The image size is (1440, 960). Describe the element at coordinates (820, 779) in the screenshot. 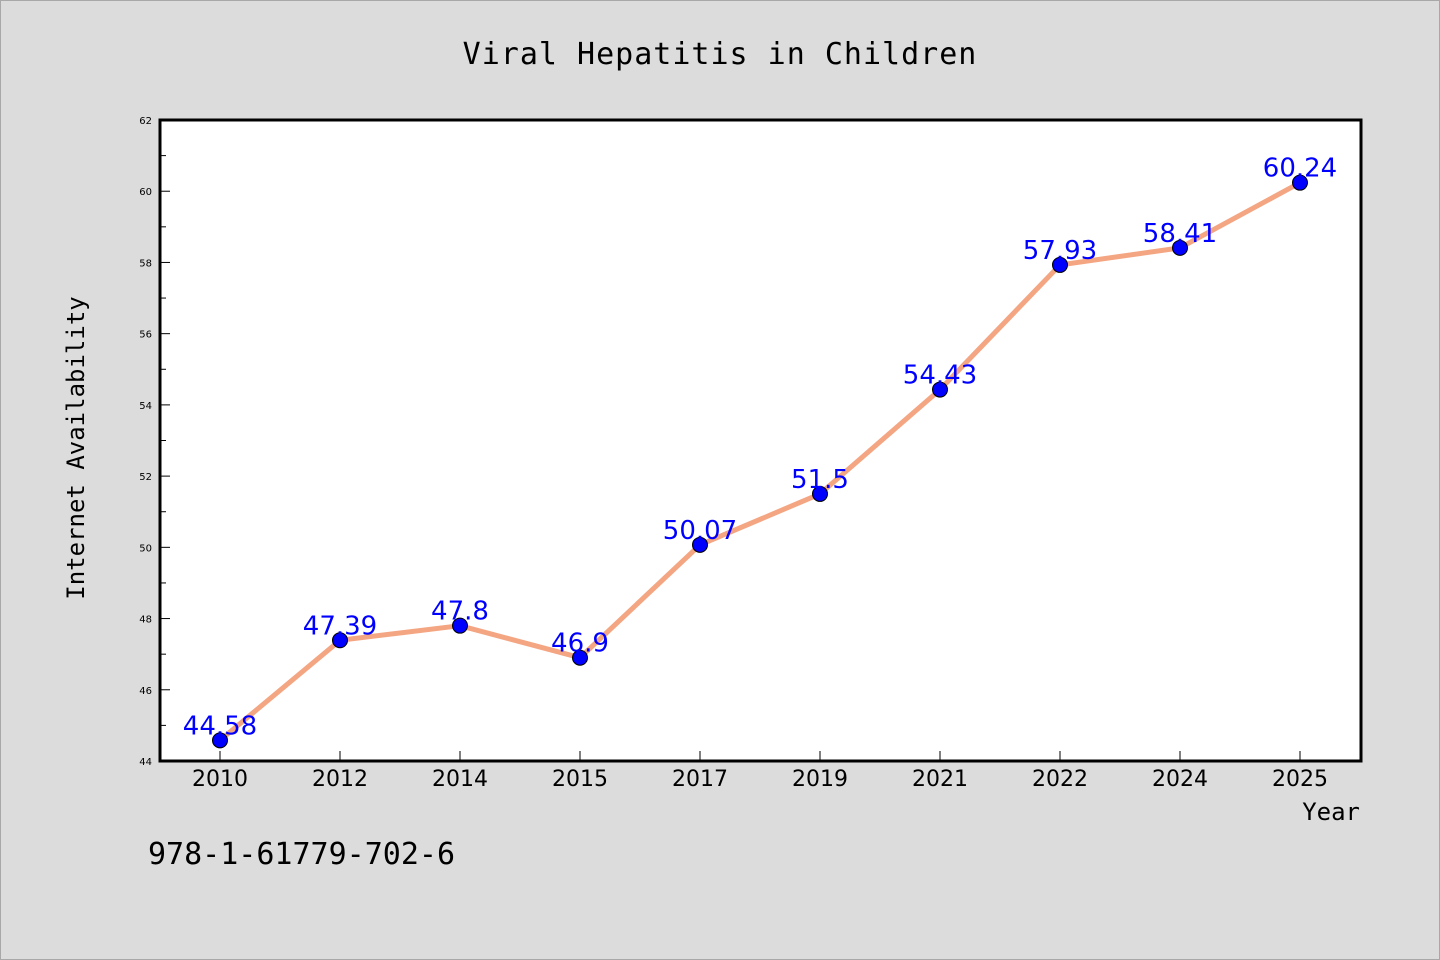

I see `x-tick-label: 2019` at that location.